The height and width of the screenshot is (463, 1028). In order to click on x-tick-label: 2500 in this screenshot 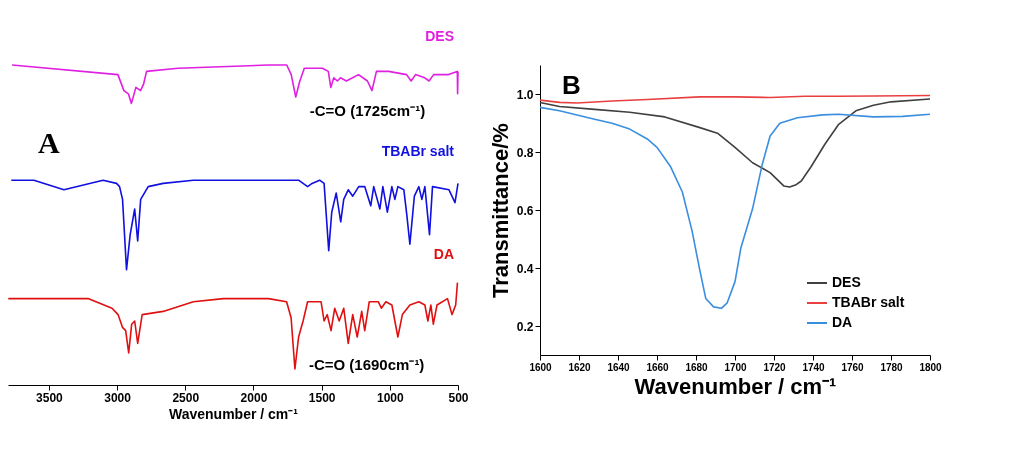, I will do `click(186, 397)`.